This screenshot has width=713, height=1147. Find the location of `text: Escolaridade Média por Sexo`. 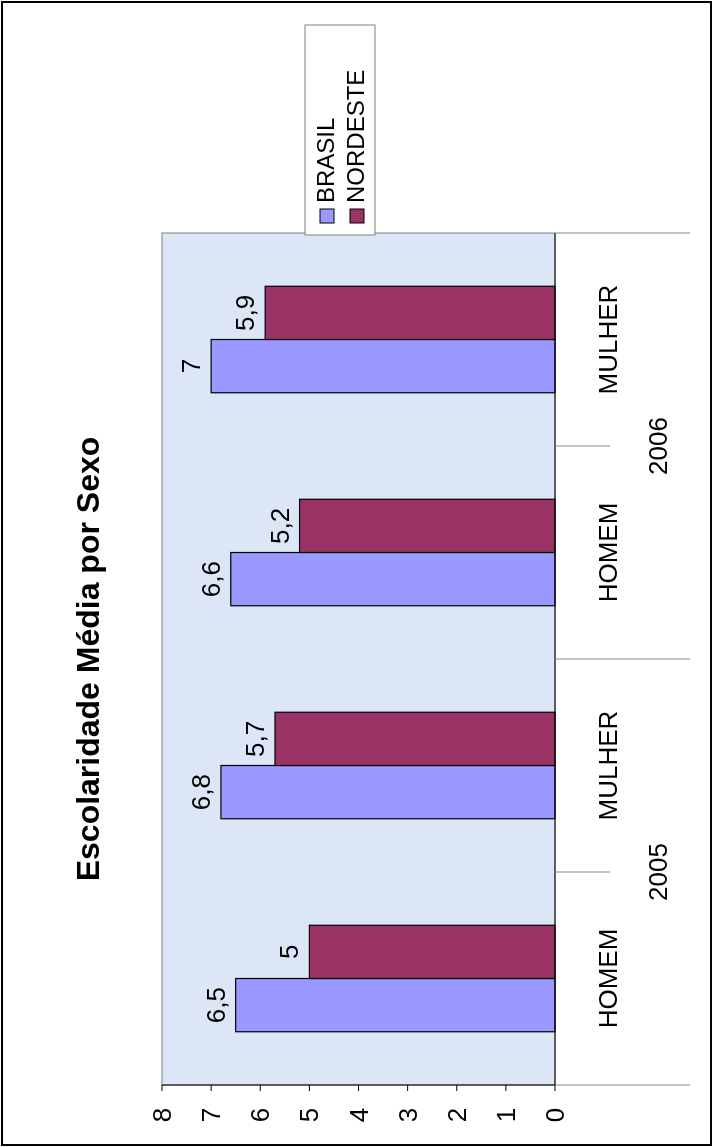

text: Escolaridade Média por Sexo is located at coordinates (88, 659).